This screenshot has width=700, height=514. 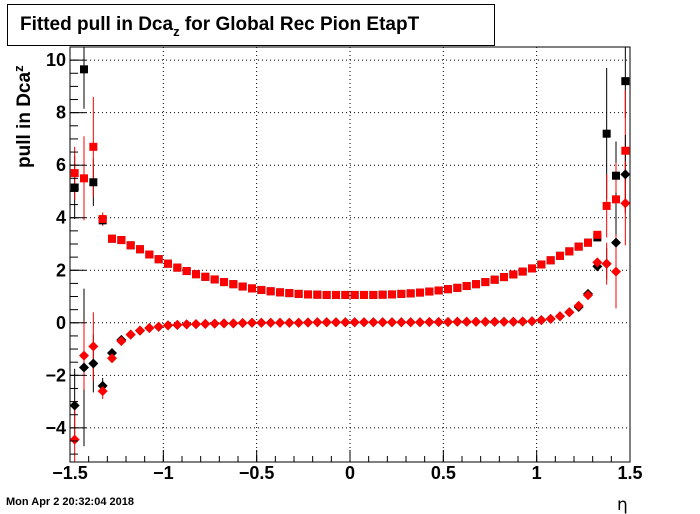 What do you see at coordinates (176, 31) in the screenshot?
I see `chart-title-subscript: z` at bounding box center [176, 31].